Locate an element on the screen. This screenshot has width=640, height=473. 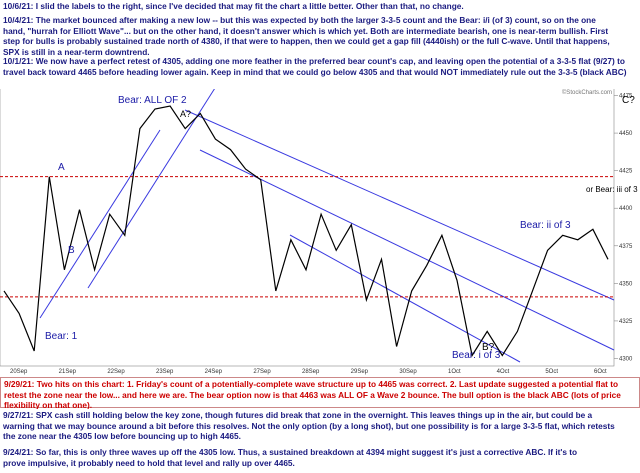
y-tick-label: 4350 is located at coordinates (626, 284).